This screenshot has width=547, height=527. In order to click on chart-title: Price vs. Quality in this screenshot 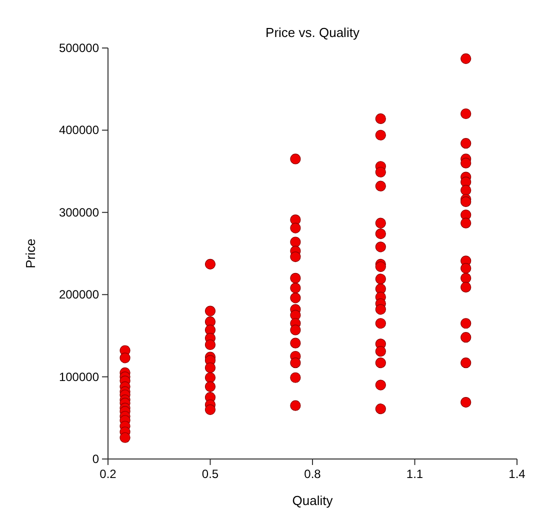, I will do `click(313, 32)`.